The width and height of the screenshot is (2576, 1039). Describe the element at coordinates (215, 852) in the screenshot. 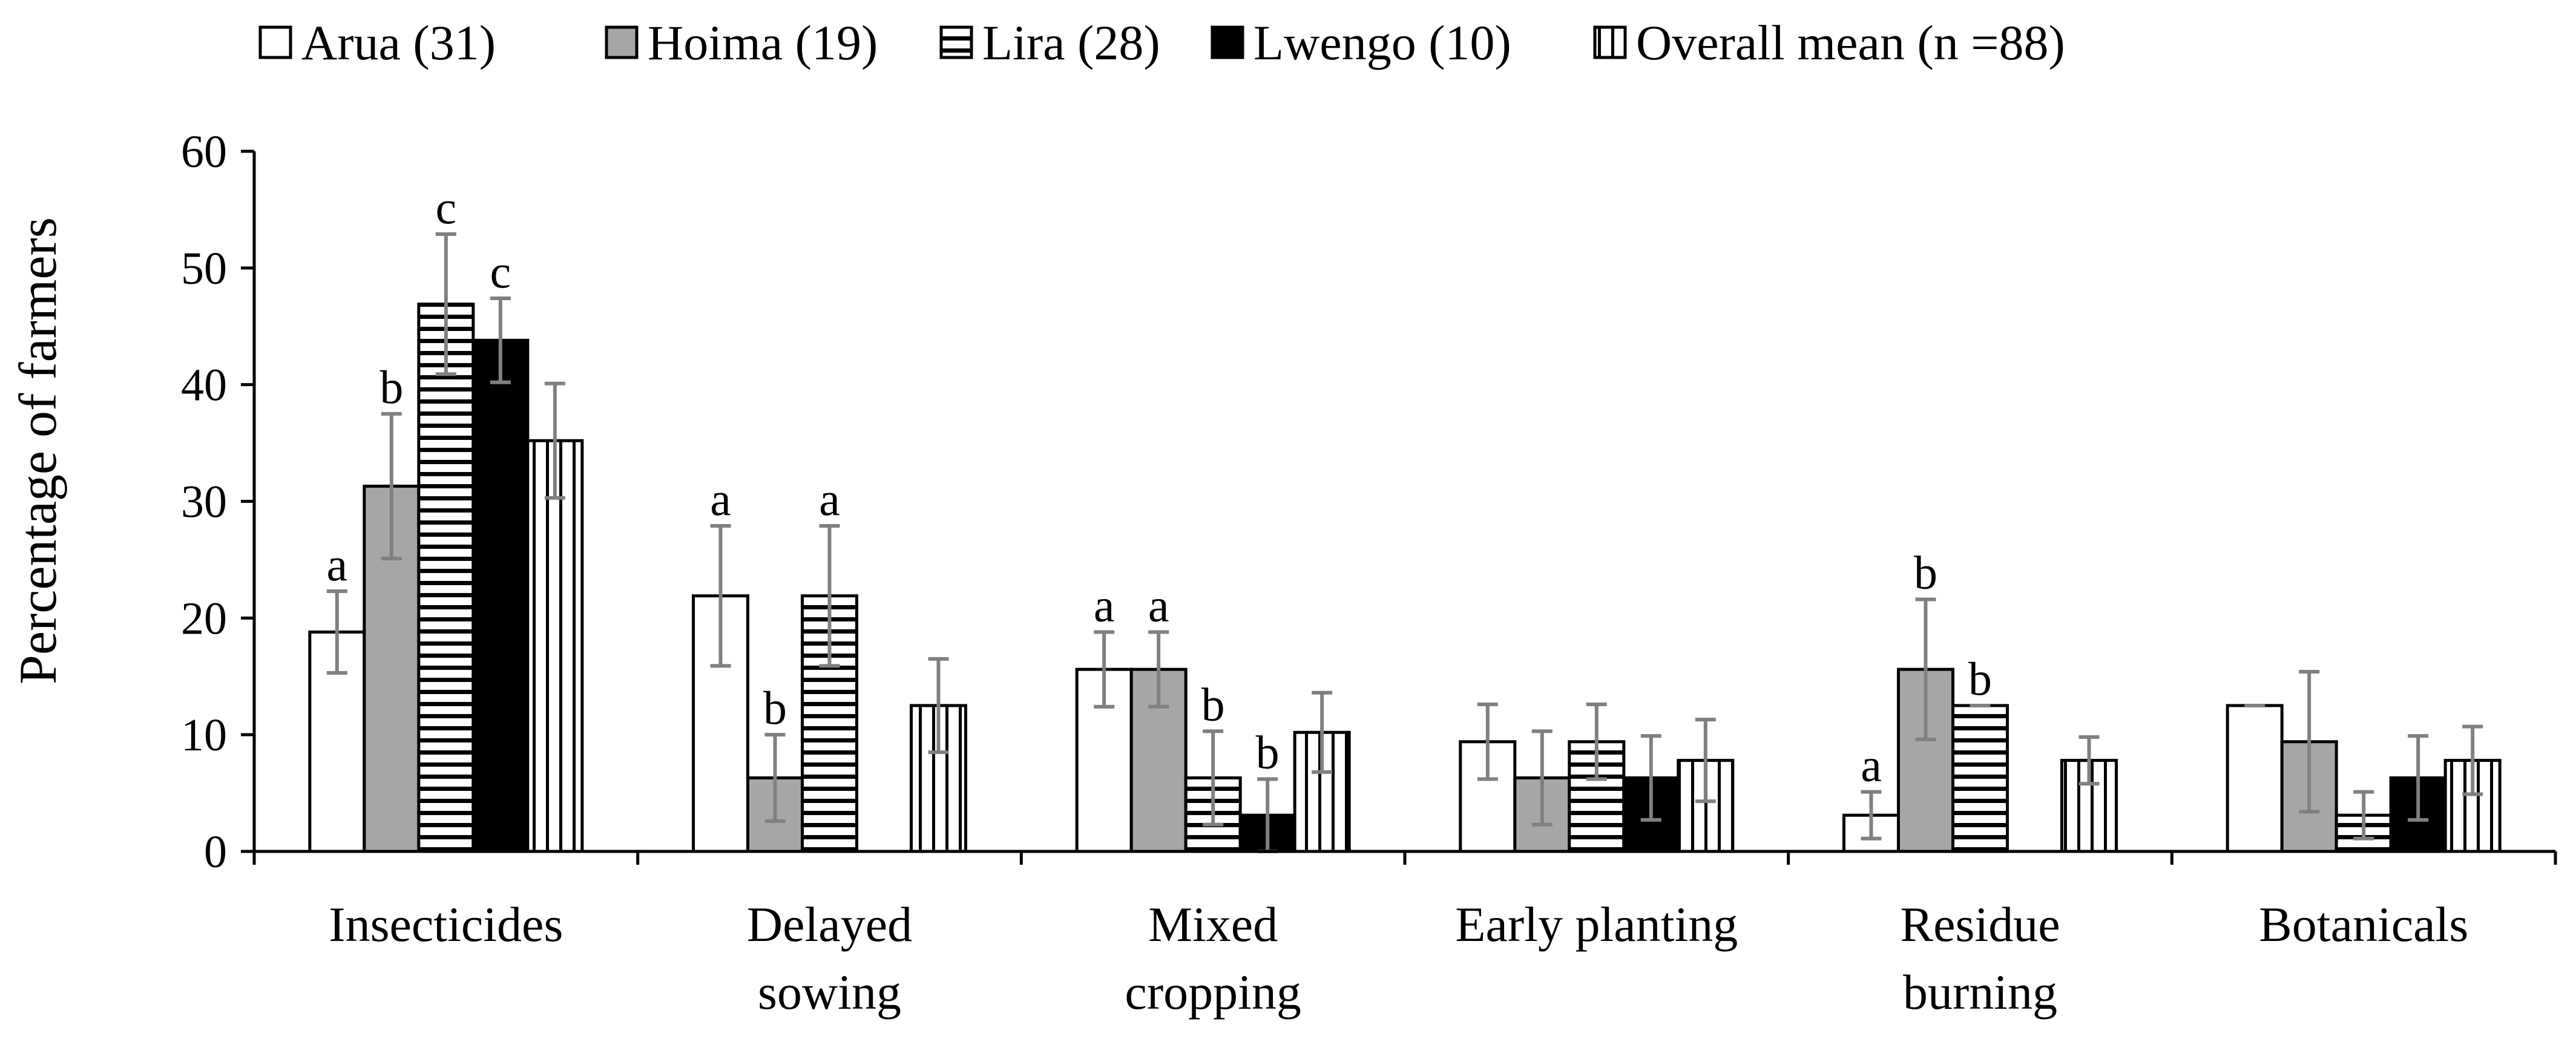

I see `y-tick-label: 0` at that location.